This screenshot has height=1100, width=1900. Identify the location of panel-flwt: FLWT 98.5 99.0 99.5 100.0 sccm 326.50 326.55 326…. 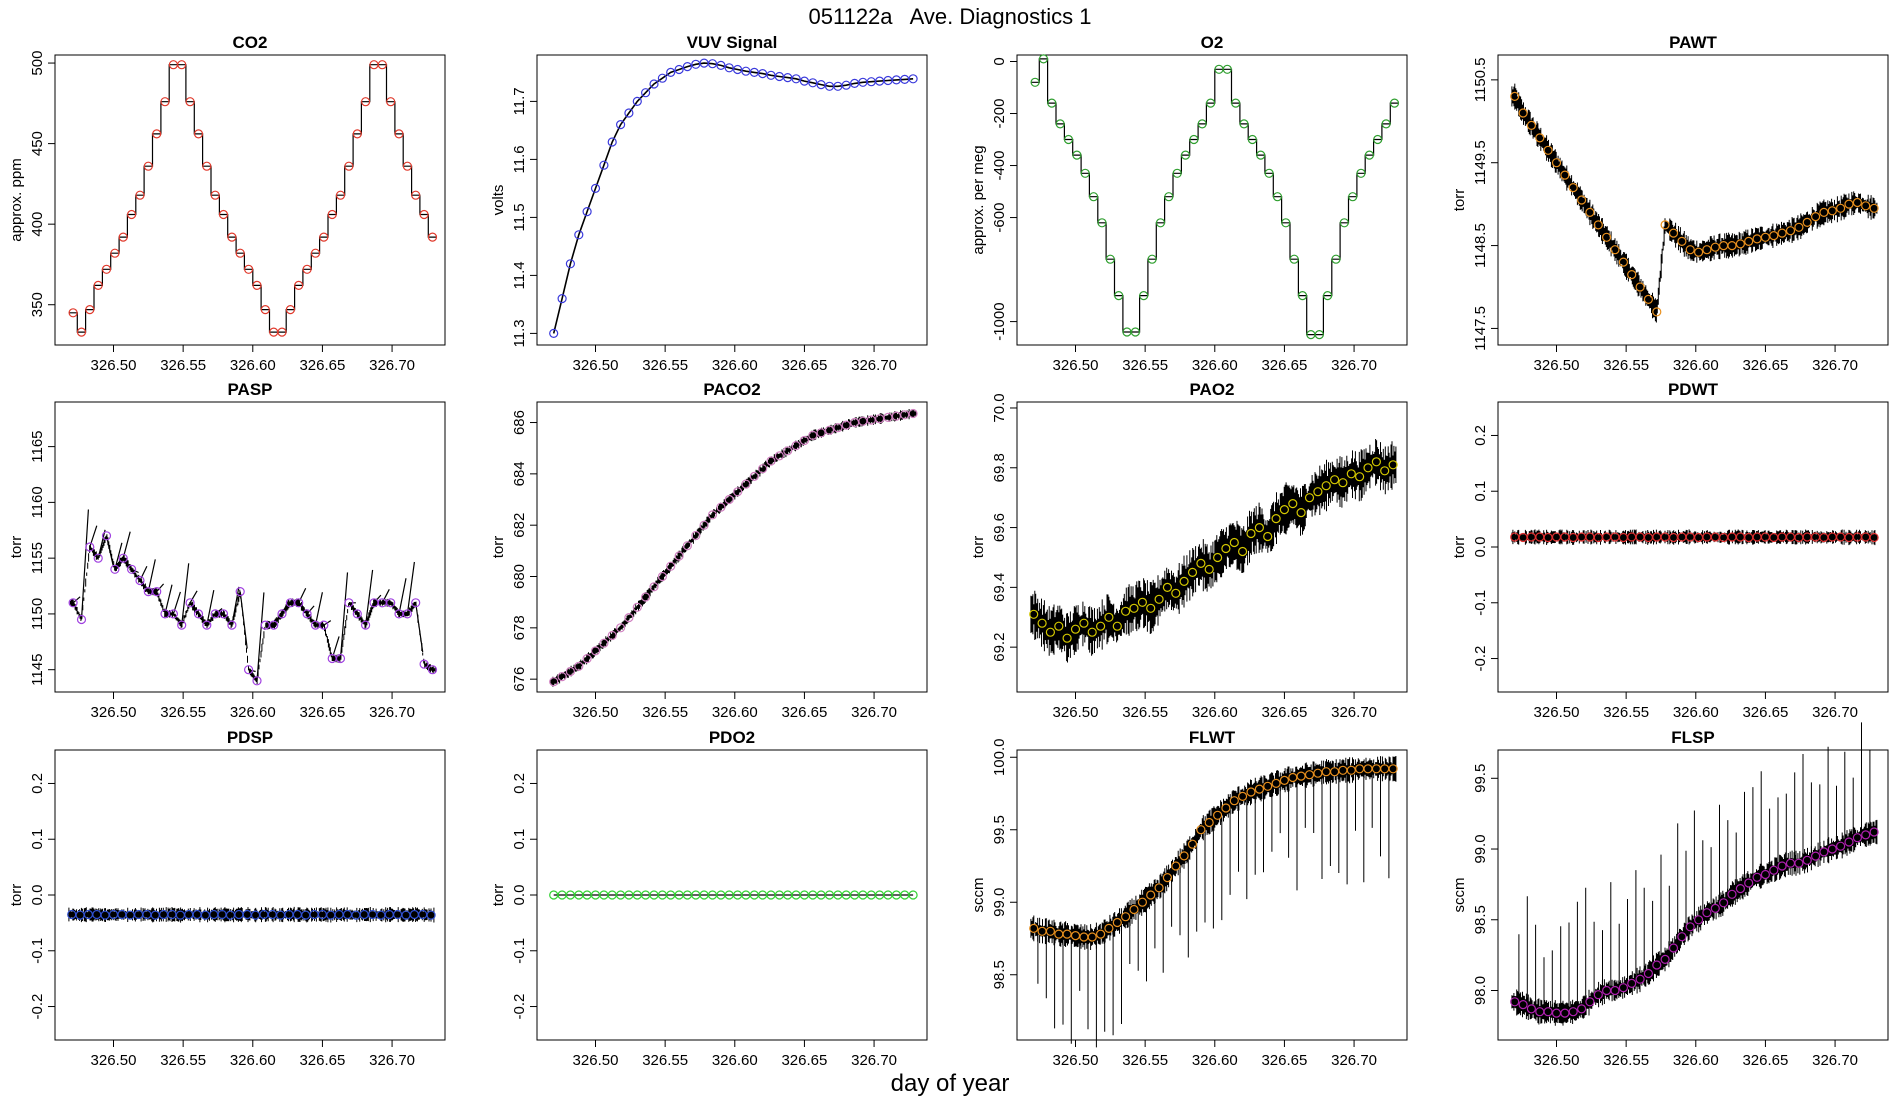
(1189, 898).